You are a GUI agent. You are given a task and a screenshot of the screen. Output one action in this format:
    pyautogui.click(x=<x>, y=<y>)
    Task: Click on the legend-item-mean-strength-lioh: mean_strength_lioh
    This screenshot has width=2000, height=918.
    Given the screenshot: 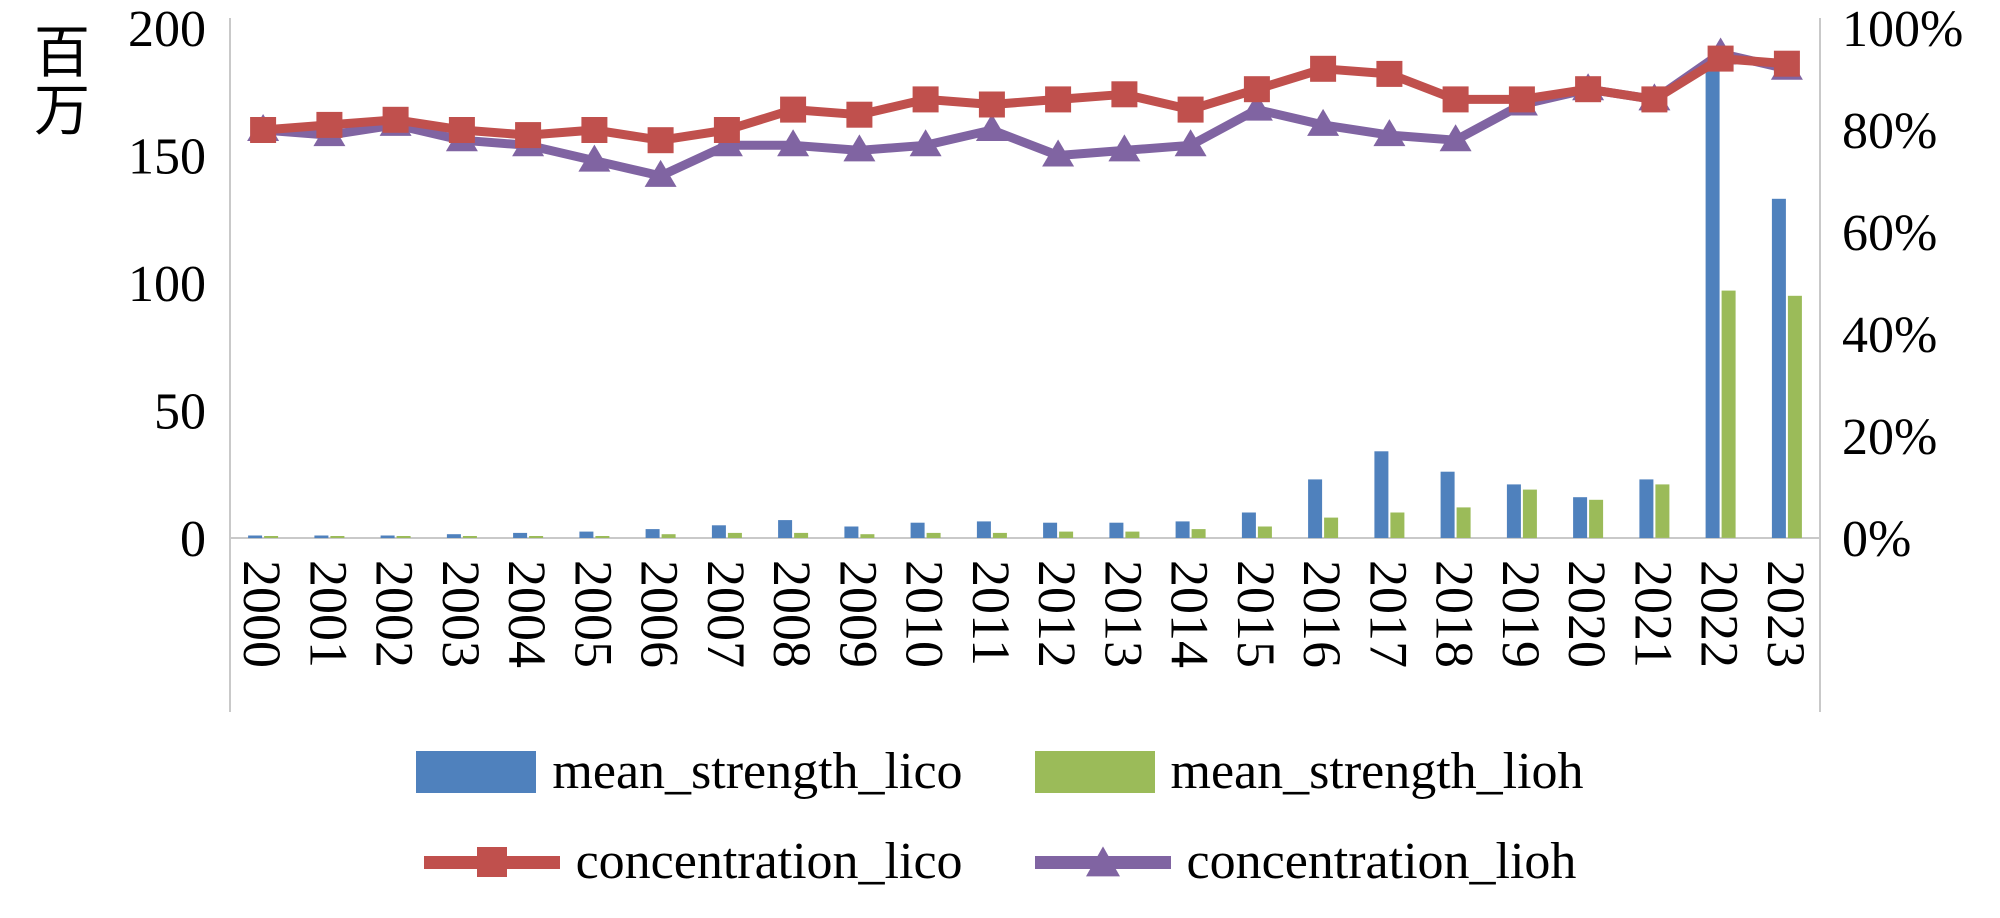 What is the action you would take?
    pyautogui.click(x=1309, y=771)
    